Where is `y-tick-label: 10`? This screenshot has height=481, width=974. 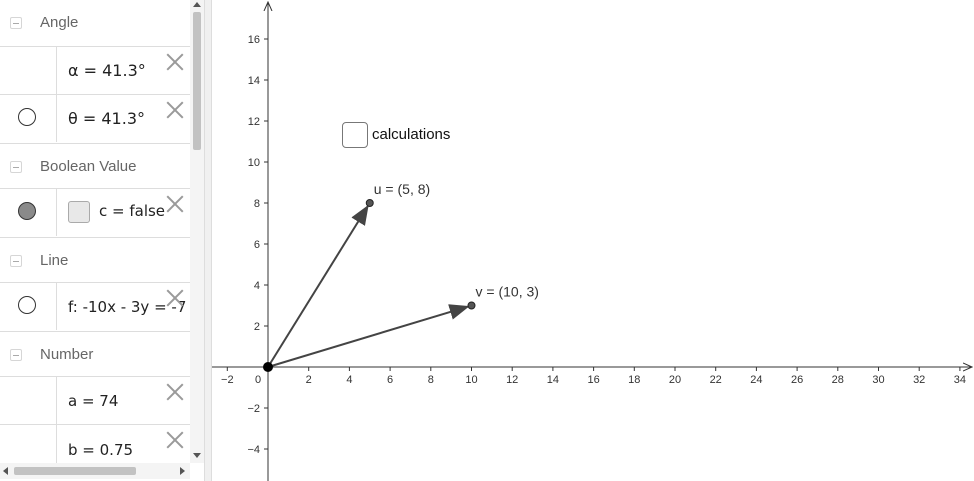
y-tick-label: 10 is located at coordinates (254, 163).